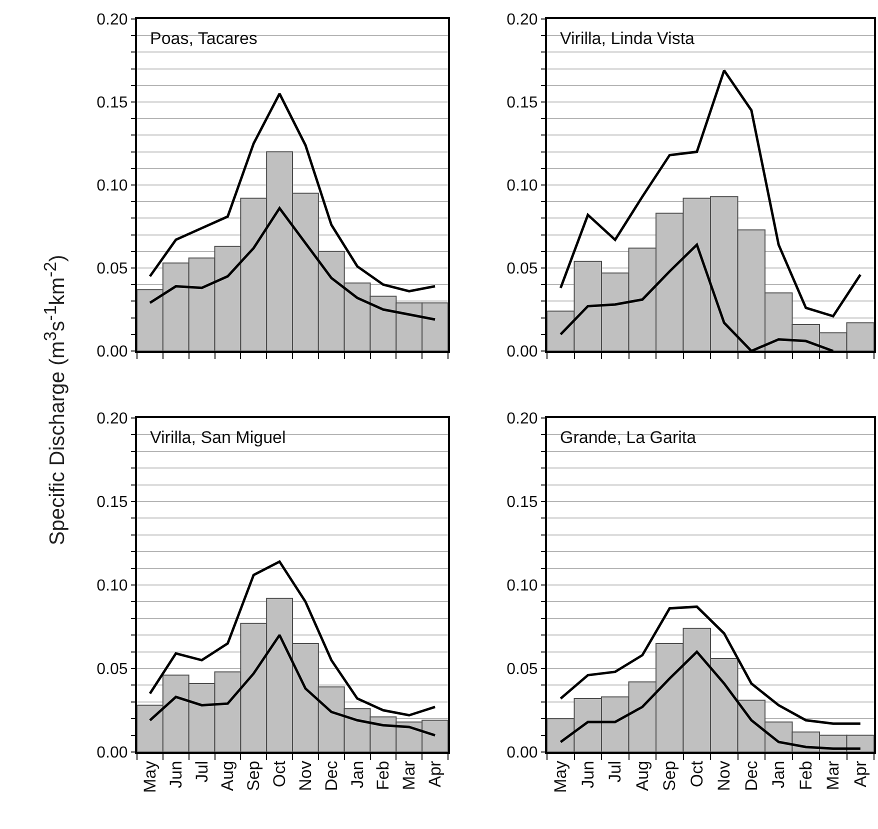  Describe the element at coordinates (628, 437) in the screenshot. I see `text: Grande, La Garita` at that location.